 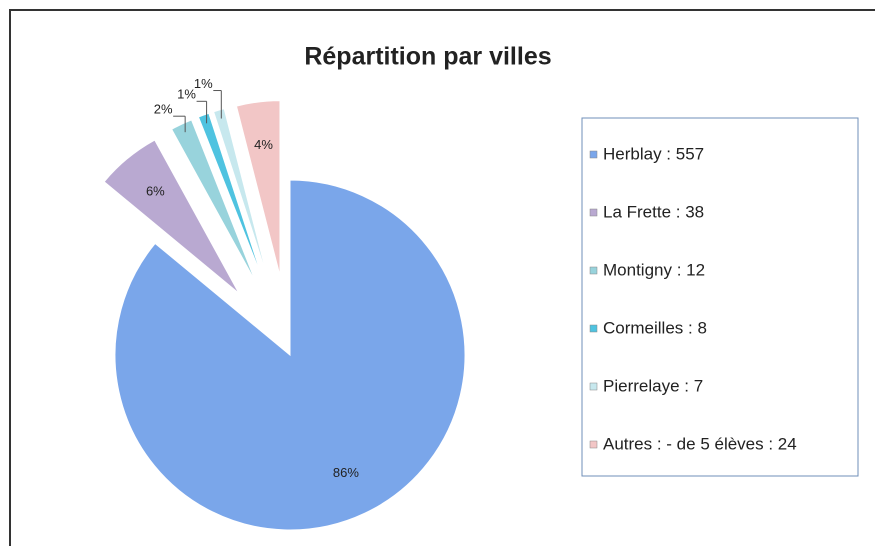 I want to click on legend-label: Cormeilles : 8, so click(x=655, y=327).